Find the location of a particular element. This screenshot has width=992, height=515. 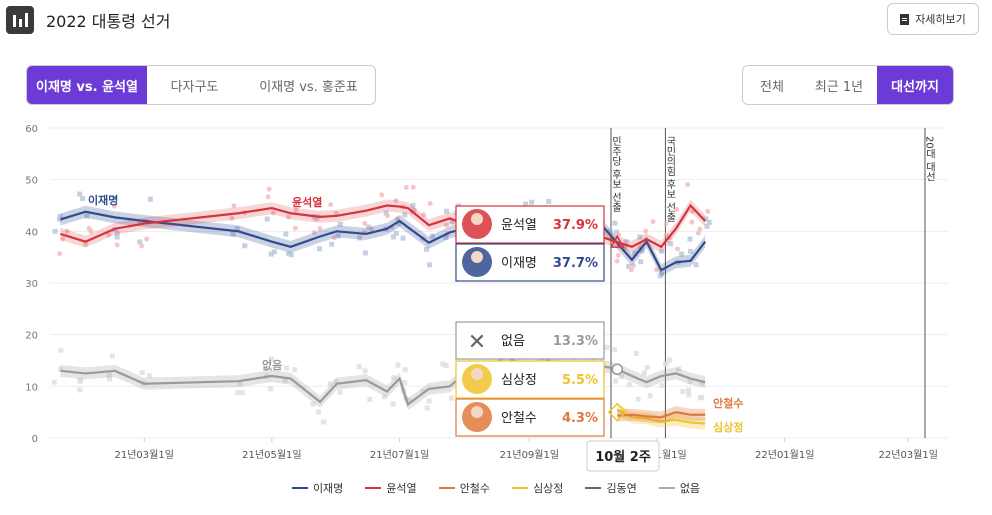

x-tick-label: 21년03월1일 is located at coordinates (143, 455).